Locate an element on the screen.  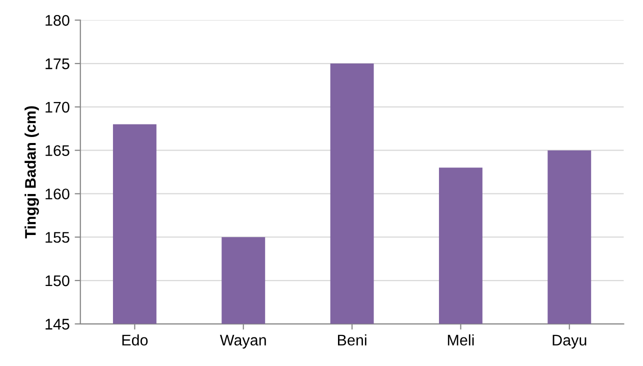
x-tick-label: Beni is located at coordinates (352, 340).